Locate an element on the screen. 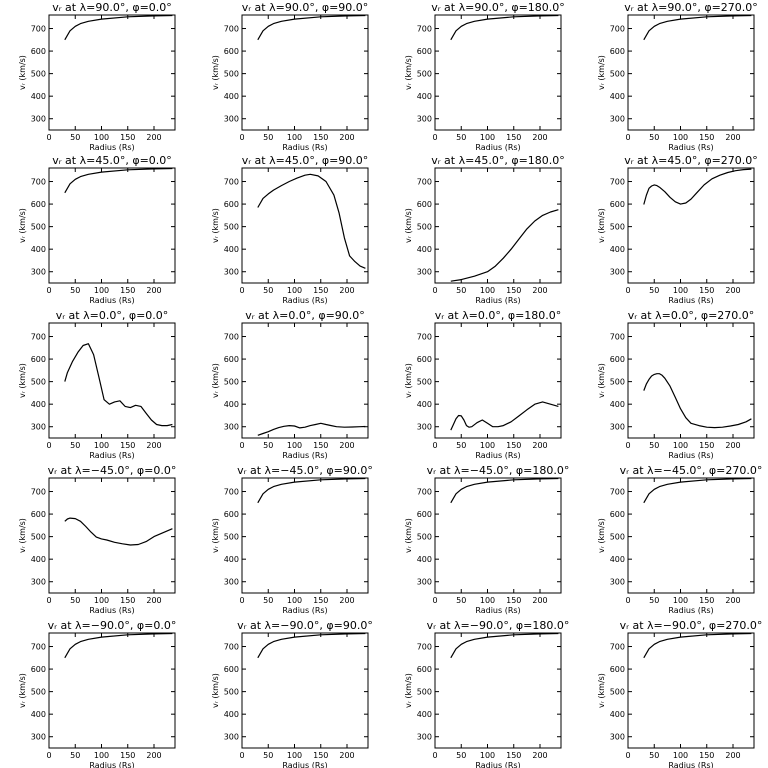 This screenshot has width=768, height=768. panel-title: vᵣ at λ=90.0°, φ=90.0° is located at coordinates (305, 7).